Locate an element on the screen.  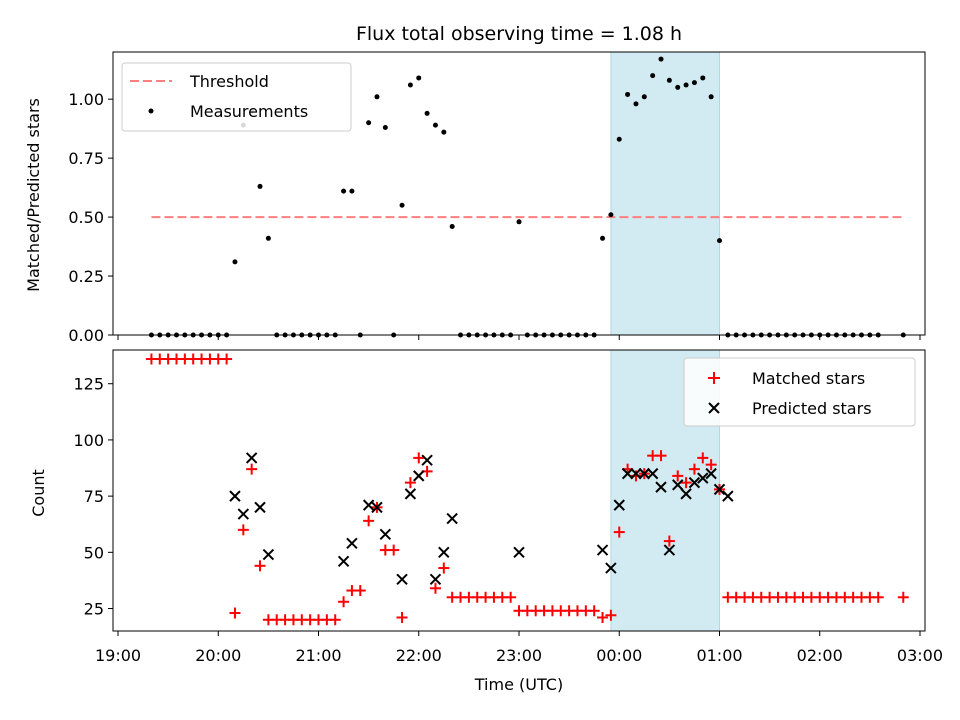
top-y-tick-label: 0.75 is located at coordinates (86, 158).